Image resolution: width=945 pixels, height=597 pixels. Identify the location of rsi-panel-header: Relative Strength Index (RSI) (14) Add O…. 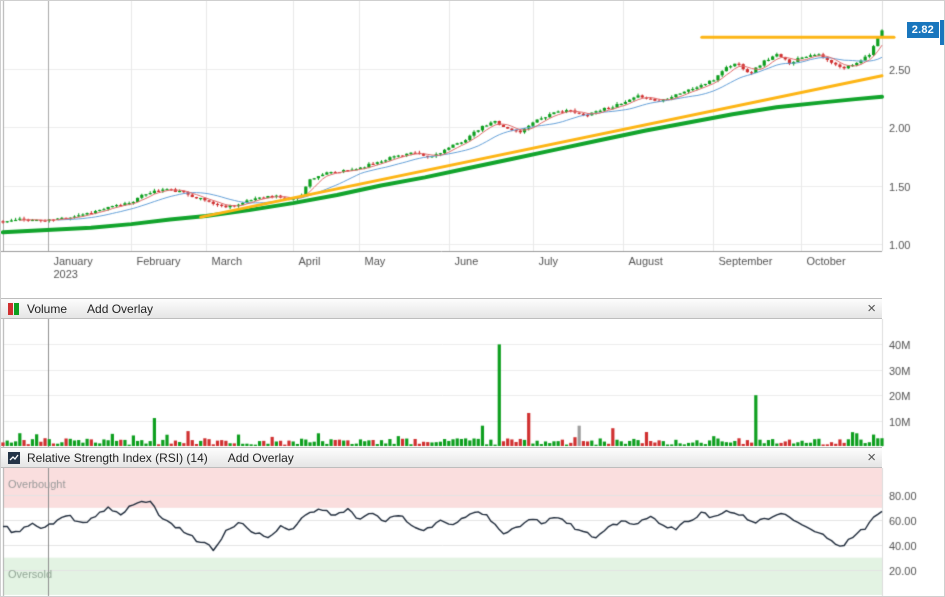
(441, 457).